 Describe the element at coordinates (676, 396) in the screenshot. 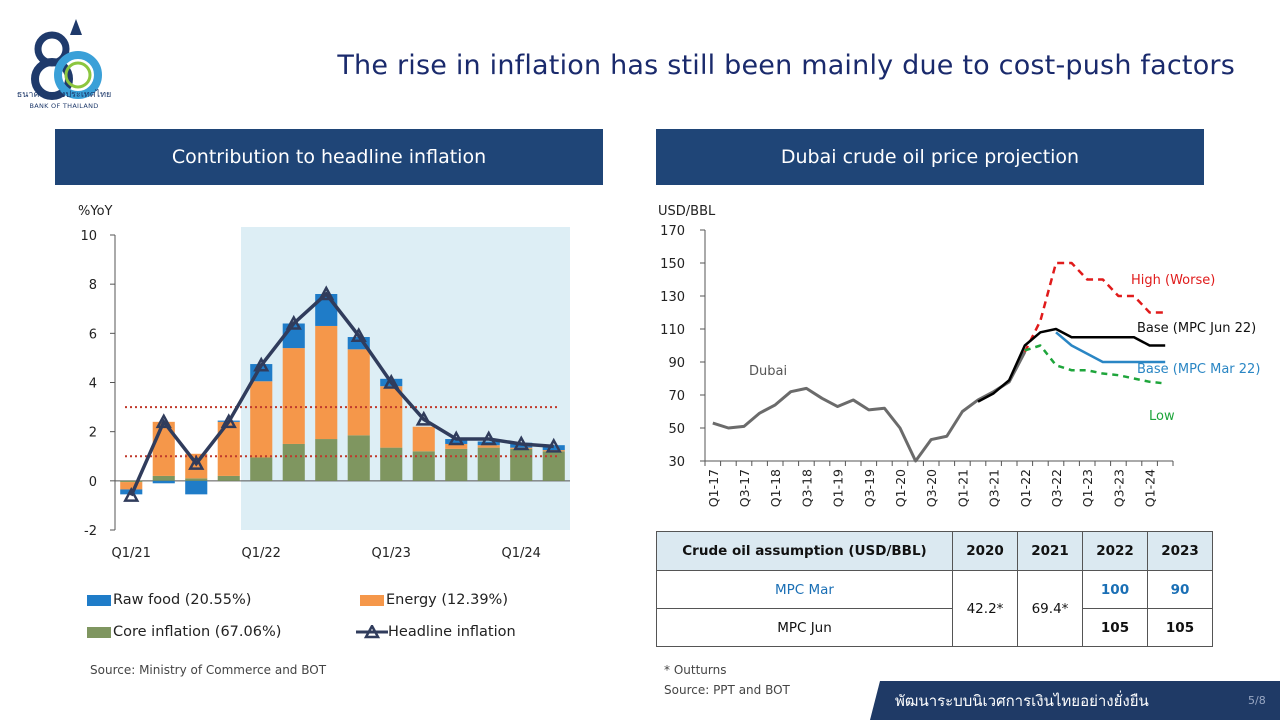

I see `y-tick-label: 70` at that location.